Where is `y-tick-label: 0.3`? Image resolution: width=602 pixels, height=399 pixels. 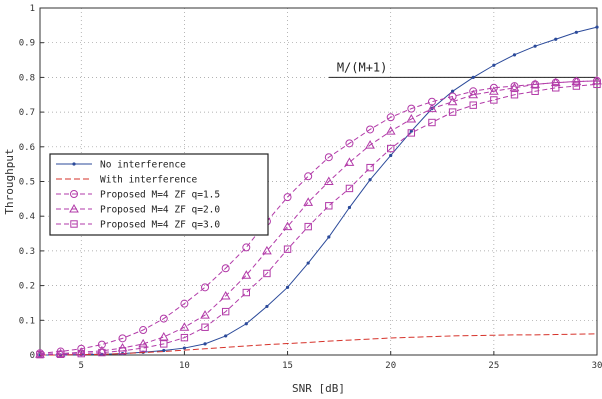 y-tick-label: 0.3 is located at coordinates (27, 252).